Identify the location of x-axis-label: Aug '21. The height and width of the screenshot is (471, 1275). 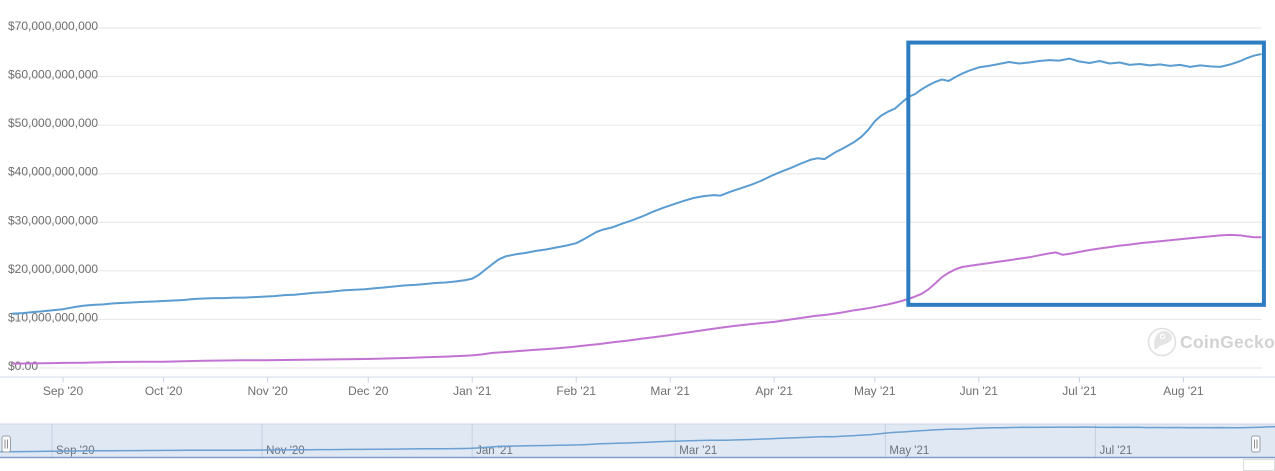
(1183, 391).